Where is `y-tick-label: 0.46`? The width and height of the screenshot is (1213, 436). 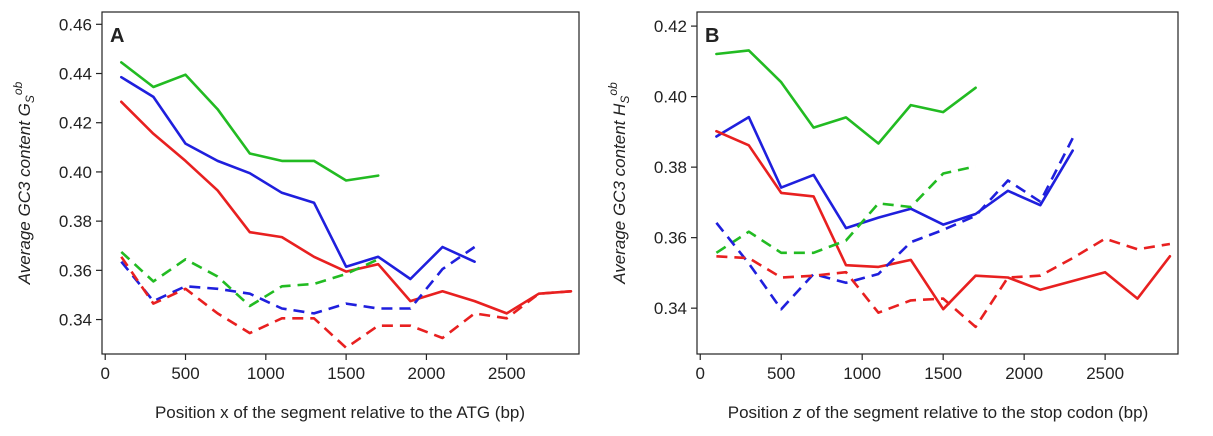
y-tick-label: 0.46 is located at coordinates (75, 24).